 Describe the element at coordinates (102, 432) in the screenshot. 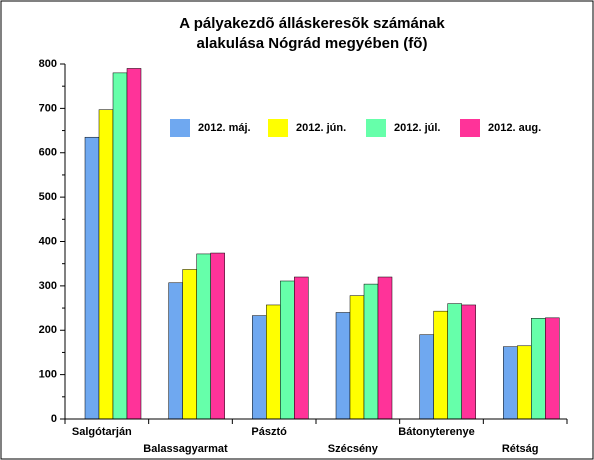

I see `x-tick-label: Salgótarján` at that location.